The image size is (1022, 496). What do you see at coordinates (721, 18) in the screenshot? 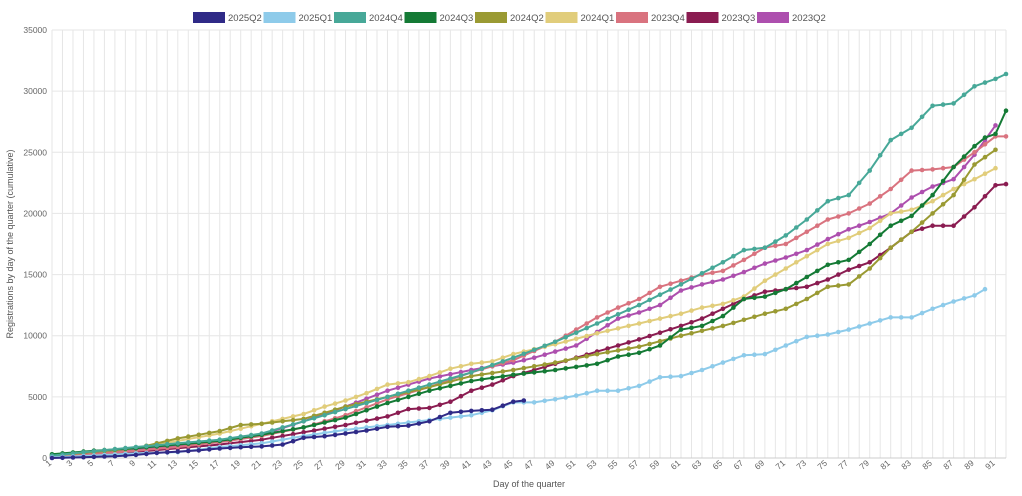
I see `legend-item-2023Q3: 2023Q3` at bounding box center [721, 18].